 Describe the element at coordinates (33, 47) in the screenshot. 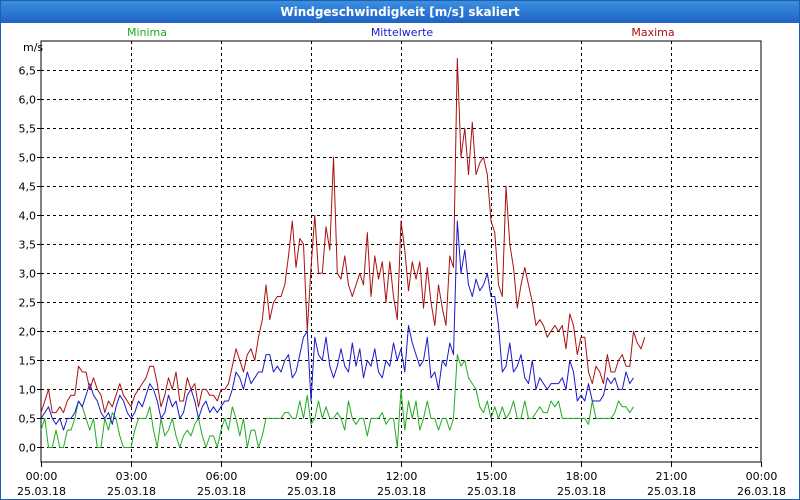

I see `y-axis-unit-label: m/s` at that location.